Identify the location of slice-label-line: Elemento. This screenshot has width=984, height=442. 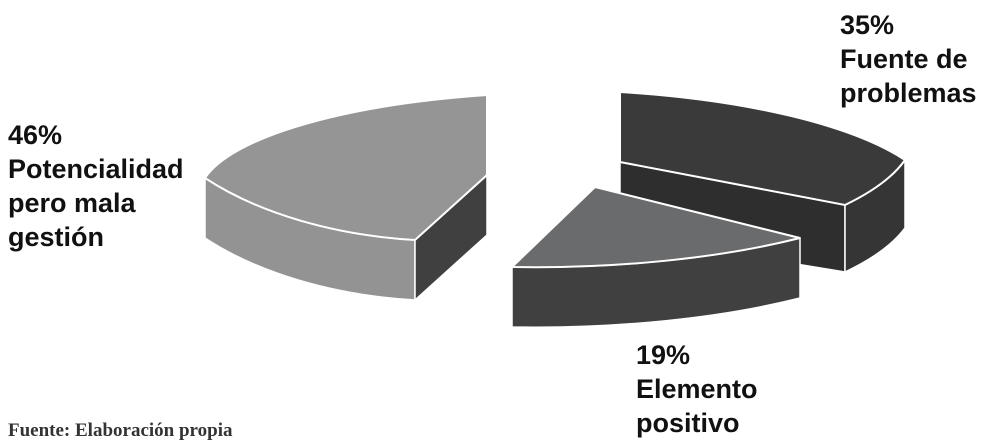
(697, 389).